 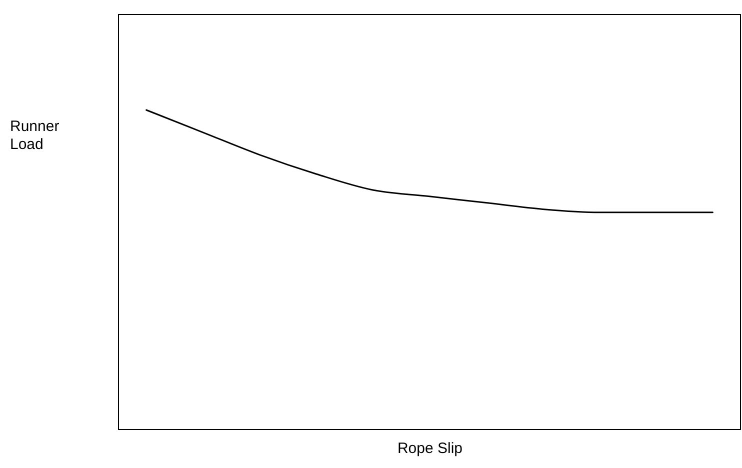 I want to click on x-axis-title: Rope Slip, so click(x=430, y=448).